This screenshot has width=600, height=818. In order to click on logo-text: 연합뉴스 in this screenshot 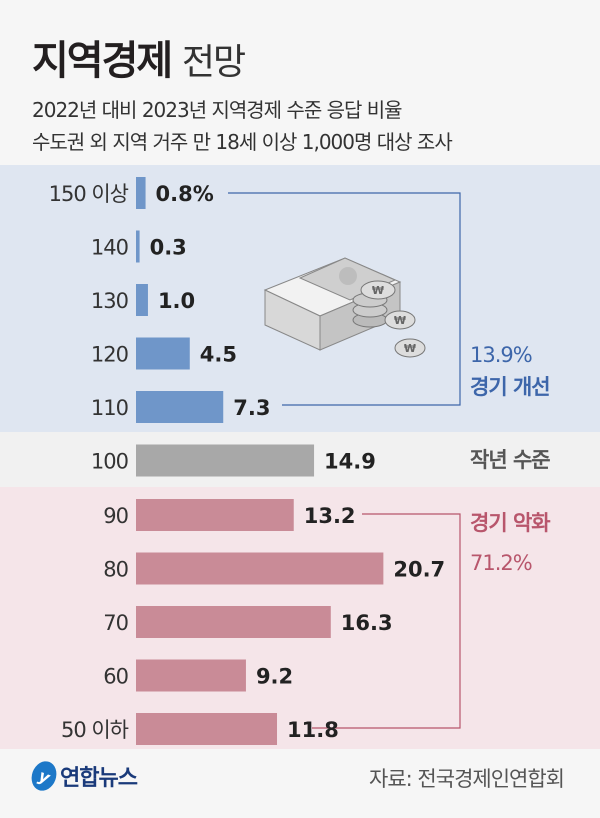, I will do `click(99, 778)`.